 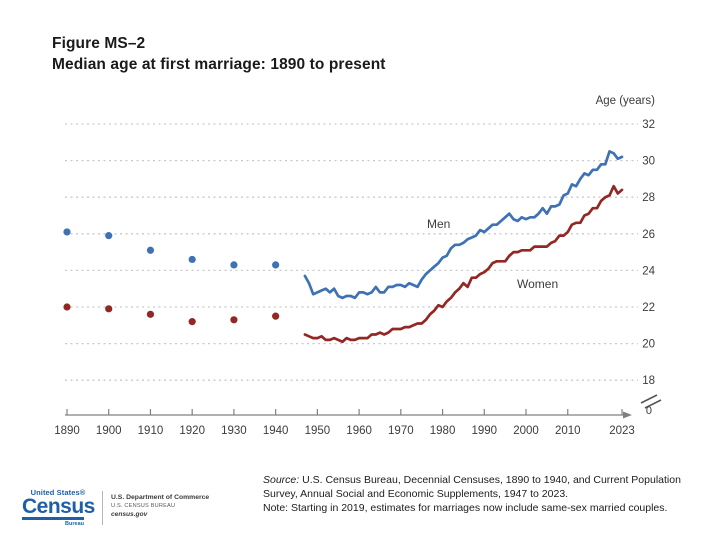 What do you see at coordinates (648, 235) in the screenshot?
I see `y-tick-label: 26` at bounding box center [648, 235].